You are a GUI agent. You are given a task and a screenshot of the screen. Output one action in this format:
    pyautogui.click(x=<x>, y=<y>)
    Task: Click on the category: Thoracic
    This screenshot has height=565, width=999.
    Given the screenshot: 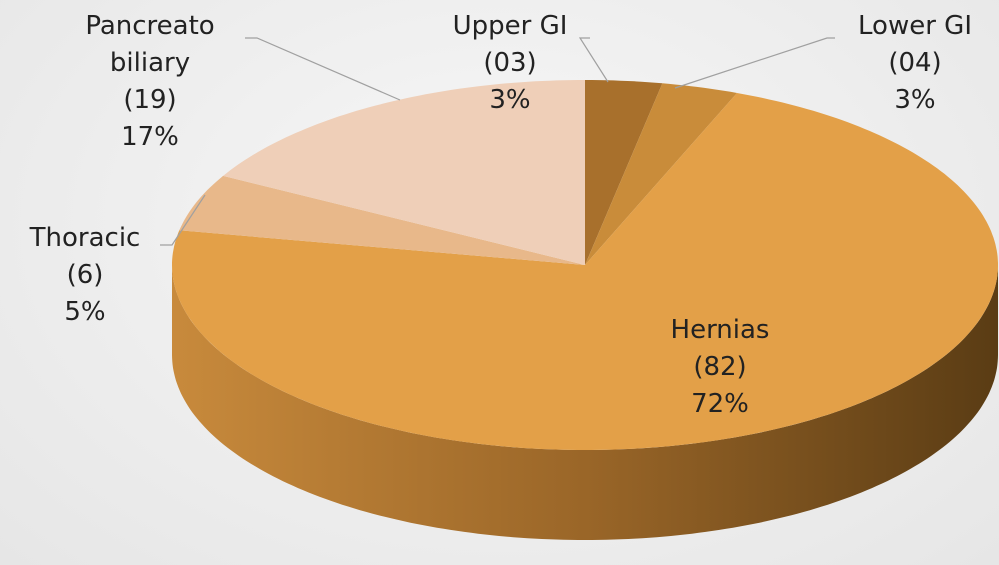 What is the action you would take?
    pyautogui.click(x=85, y=238)
    